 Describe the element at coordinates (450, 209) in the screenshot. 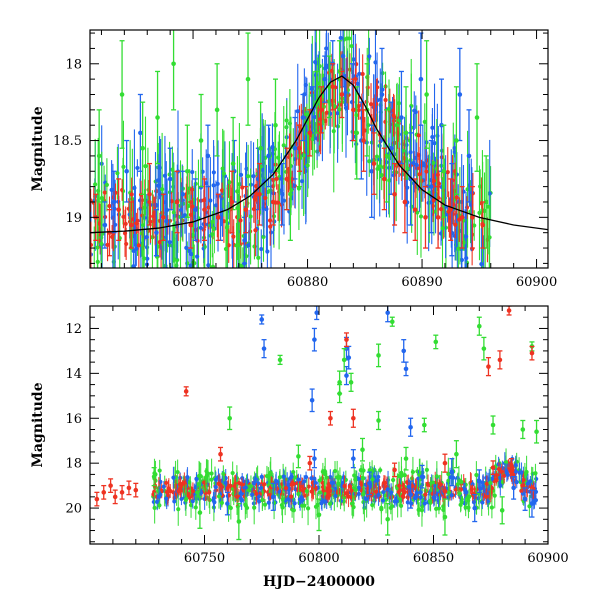

I see `top-series-2-point-29-marker` at that location.